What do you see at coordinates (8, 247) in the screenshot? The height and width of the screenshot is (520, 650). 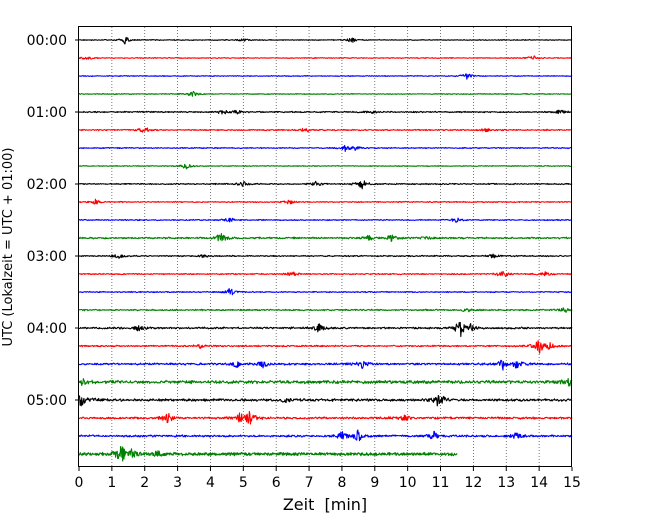 I see `y-axis-label: UTC (Lokalzeit = UTC + 01:00)` at bounding box center [8, 247].